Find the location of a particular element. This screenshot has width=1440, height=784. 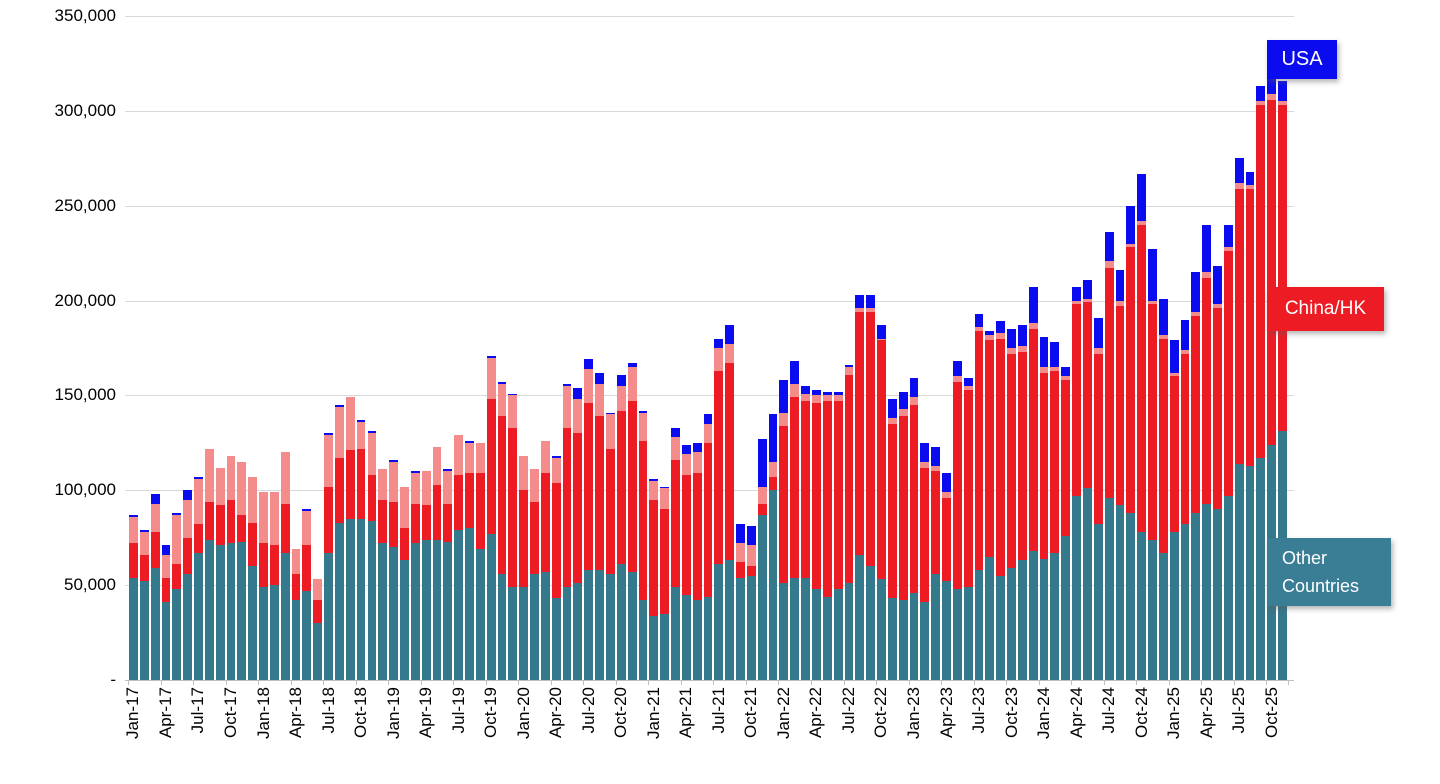

segment-China/HK-Oct-17 is located at coordinates (231, 521).